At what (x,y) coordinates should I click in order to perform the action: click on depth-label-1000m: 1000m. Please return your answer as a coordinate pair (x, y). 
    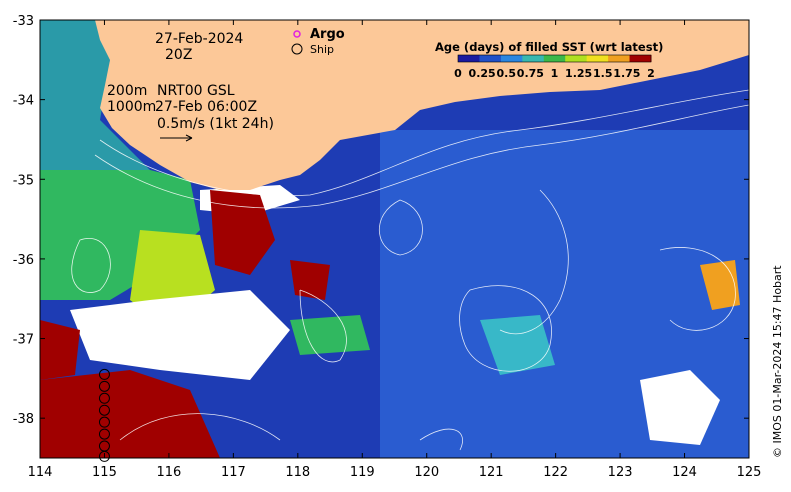
    Looking at the image, I should click on (131, 107).